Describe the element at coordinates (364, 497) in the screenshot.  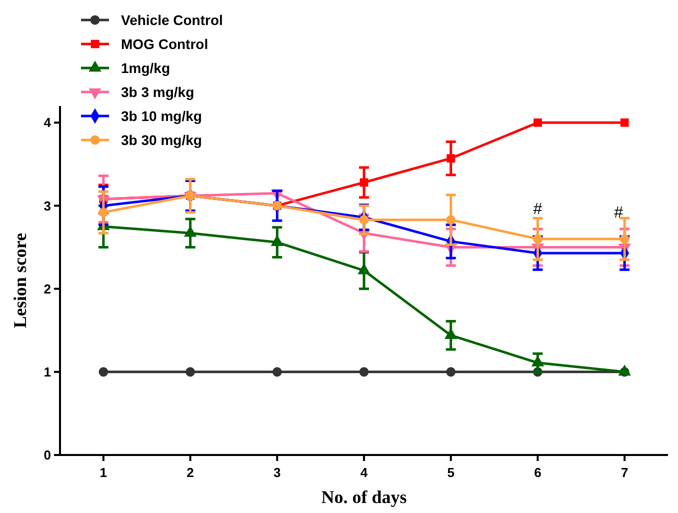
I see `x-axis-title: No. of days` at that location.